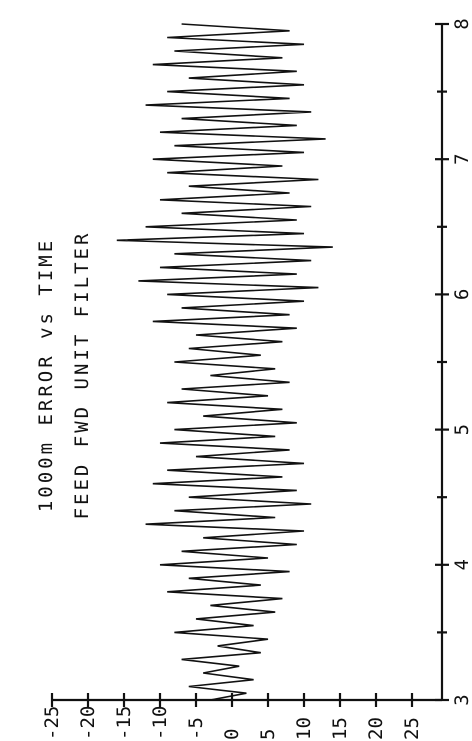  What do you see at coordinates (461, 294) in the screenshot?
I see `x-tick-label: 6` at bounding box center [461, 294].